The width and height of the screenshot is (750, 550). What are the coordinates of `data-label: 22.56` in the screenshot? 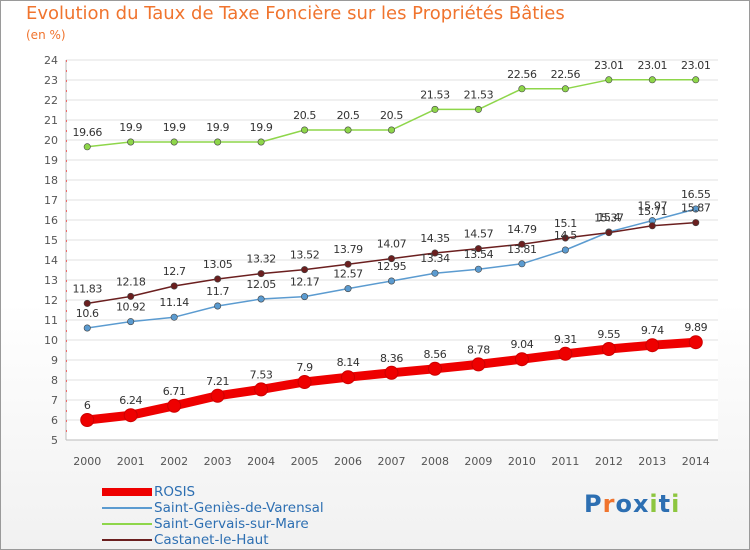 It's located at (566, 74).